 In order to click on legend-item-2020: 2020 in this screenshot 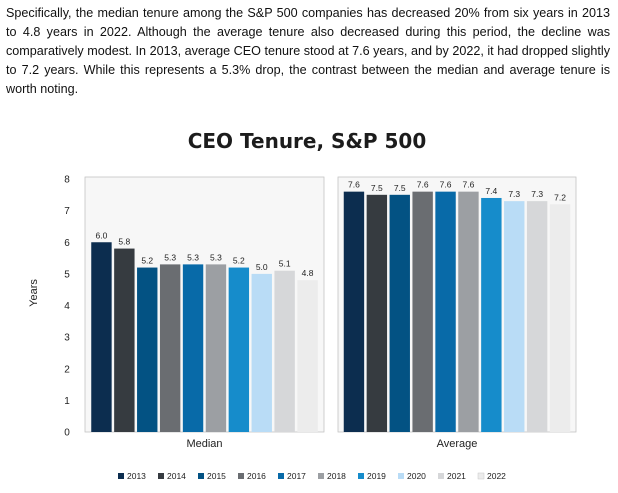, I will do `click(412, 476)`.